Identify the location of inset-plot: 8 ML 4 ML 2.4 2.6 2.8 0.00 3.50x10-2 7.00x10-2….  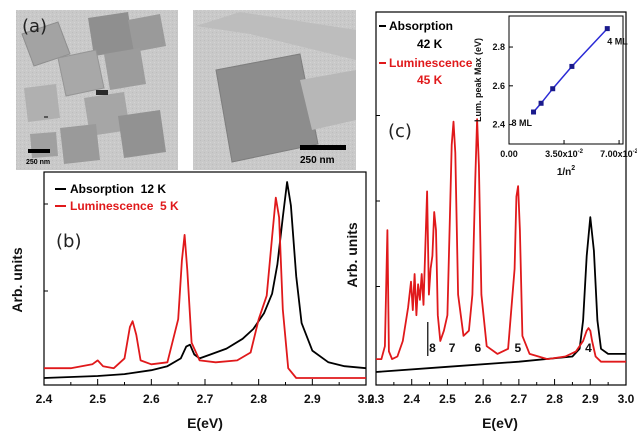
(555, 96).